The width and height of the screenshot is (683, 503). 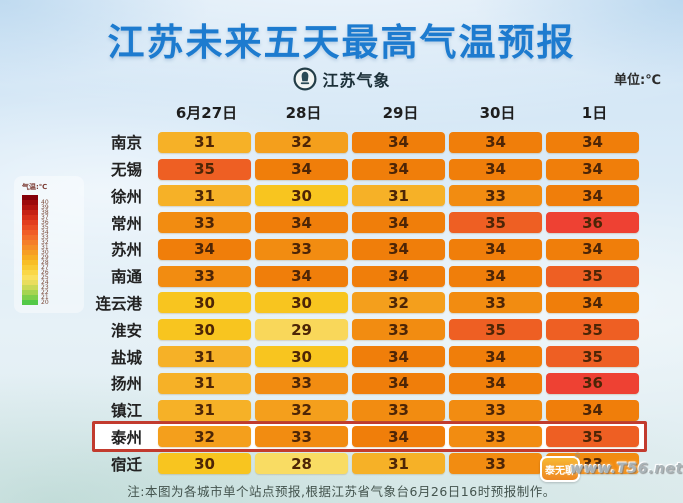 I want to click on table-row: 南京 31 32 34 34 34, so click(x=351, y=142).